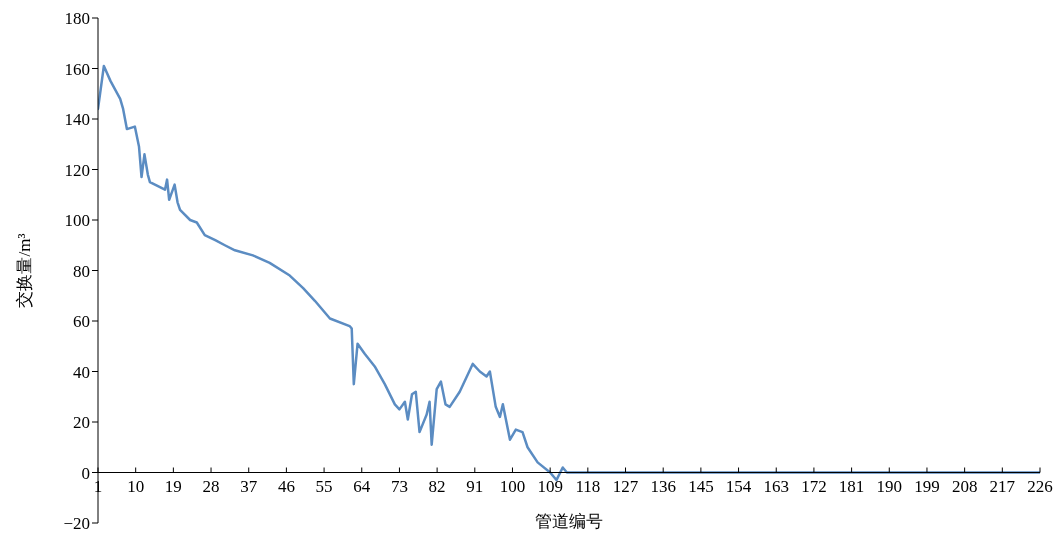 Image resolution: width=1063 pixels, height=537 pixels. What do you see at coordinates (81, 271) in the screenshot?
I see `y-tick-label: 80` at bounding box center [81, 271].